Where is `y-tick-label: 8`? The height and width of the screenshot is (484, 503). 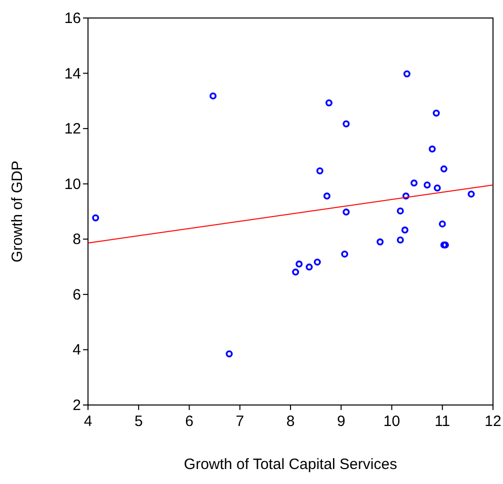
y-tick-label: 8 is located at coordinates (76, 239).